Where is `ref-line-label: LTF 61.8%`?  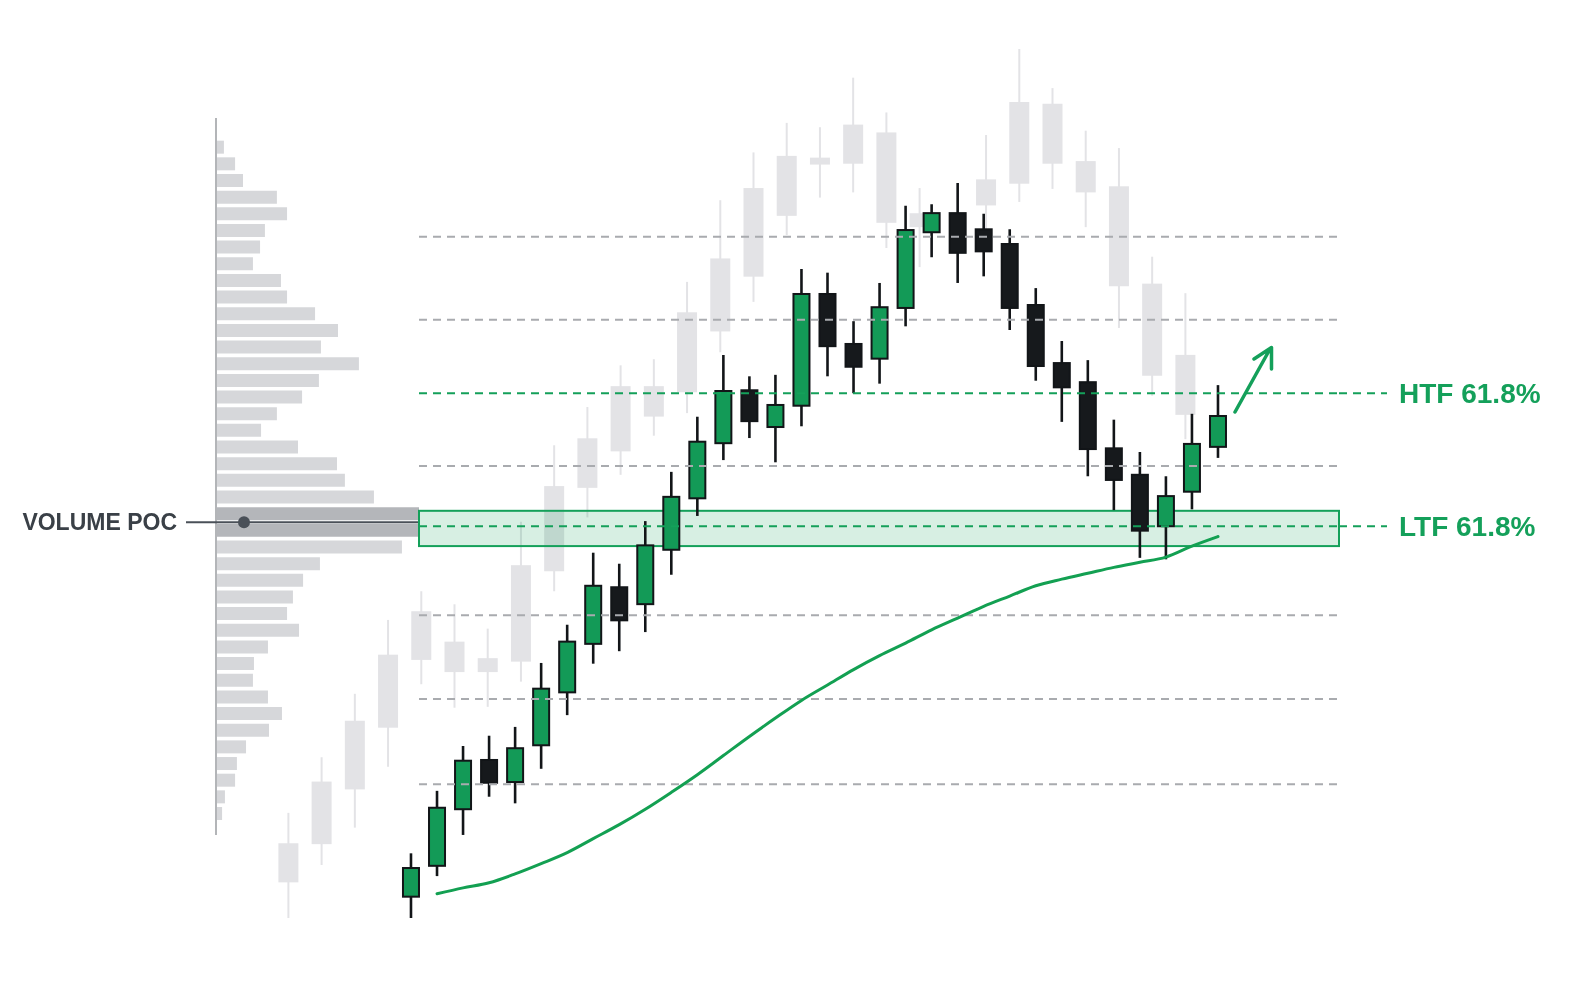 ref-line-label: LTF 61.8% is located at coordinates (1467, 526).